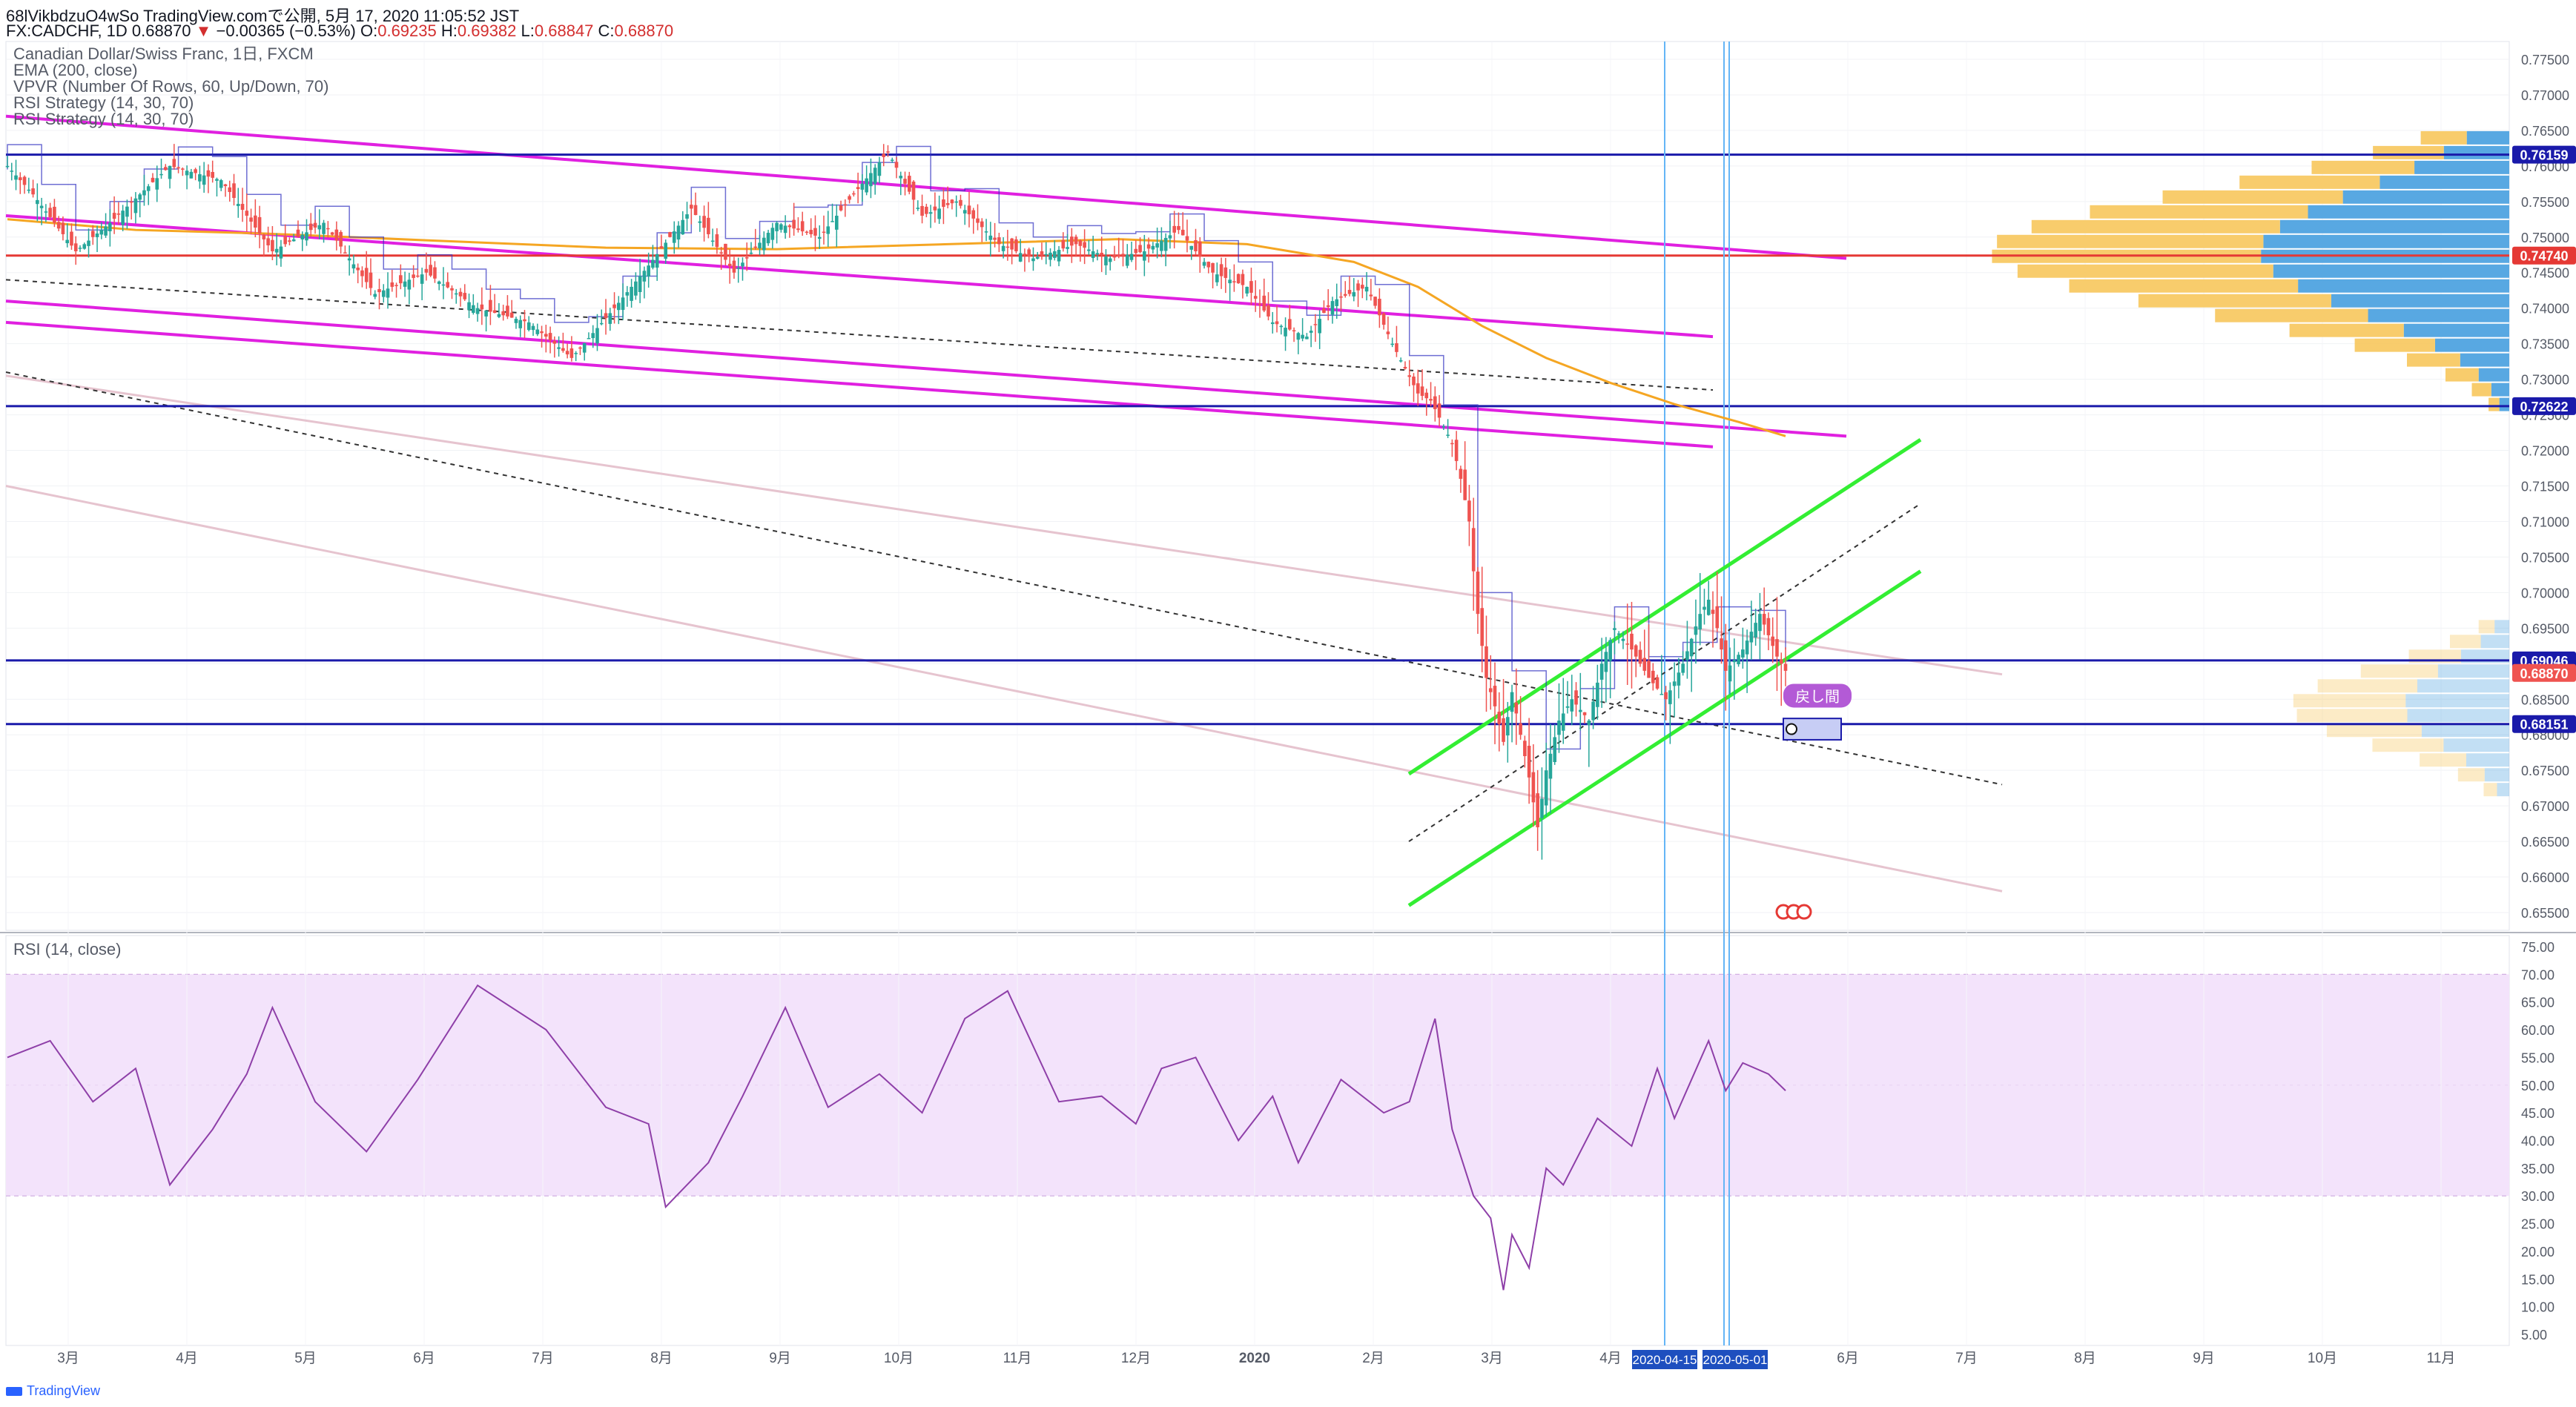 Image resolution: width=2576 pixels, height=1407 pixels. Describe the element at coordinates (1791, 729) in the screenshot. I see `target-icon` at that location.